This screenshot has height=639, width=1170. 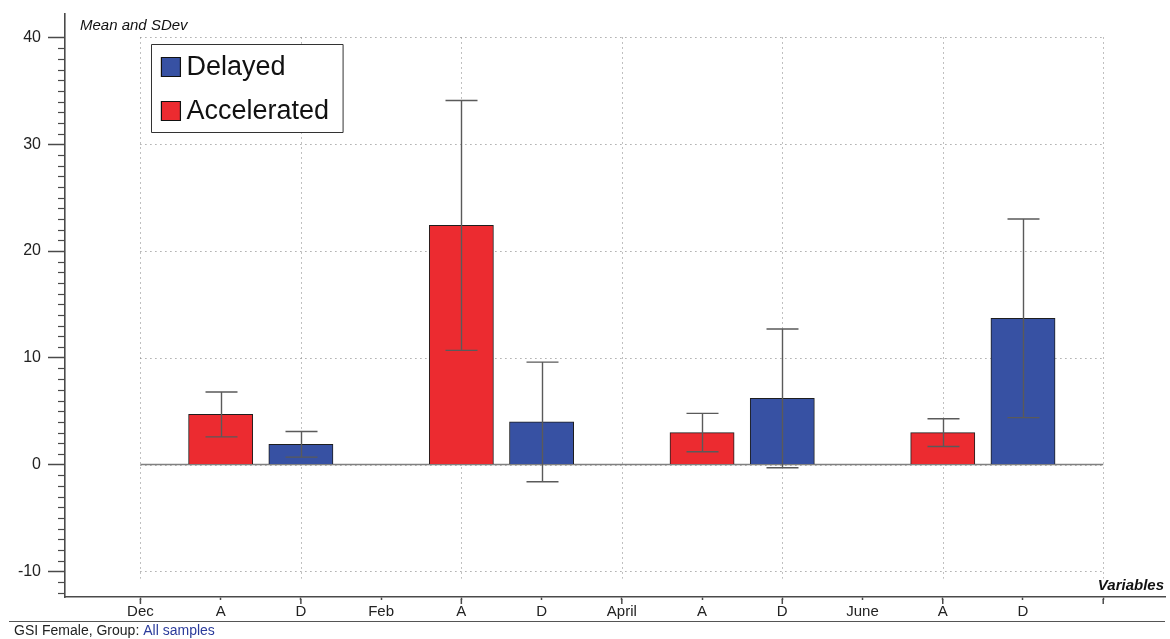 I want to click on y-tick-label: -10, so click(x=29, y=570).